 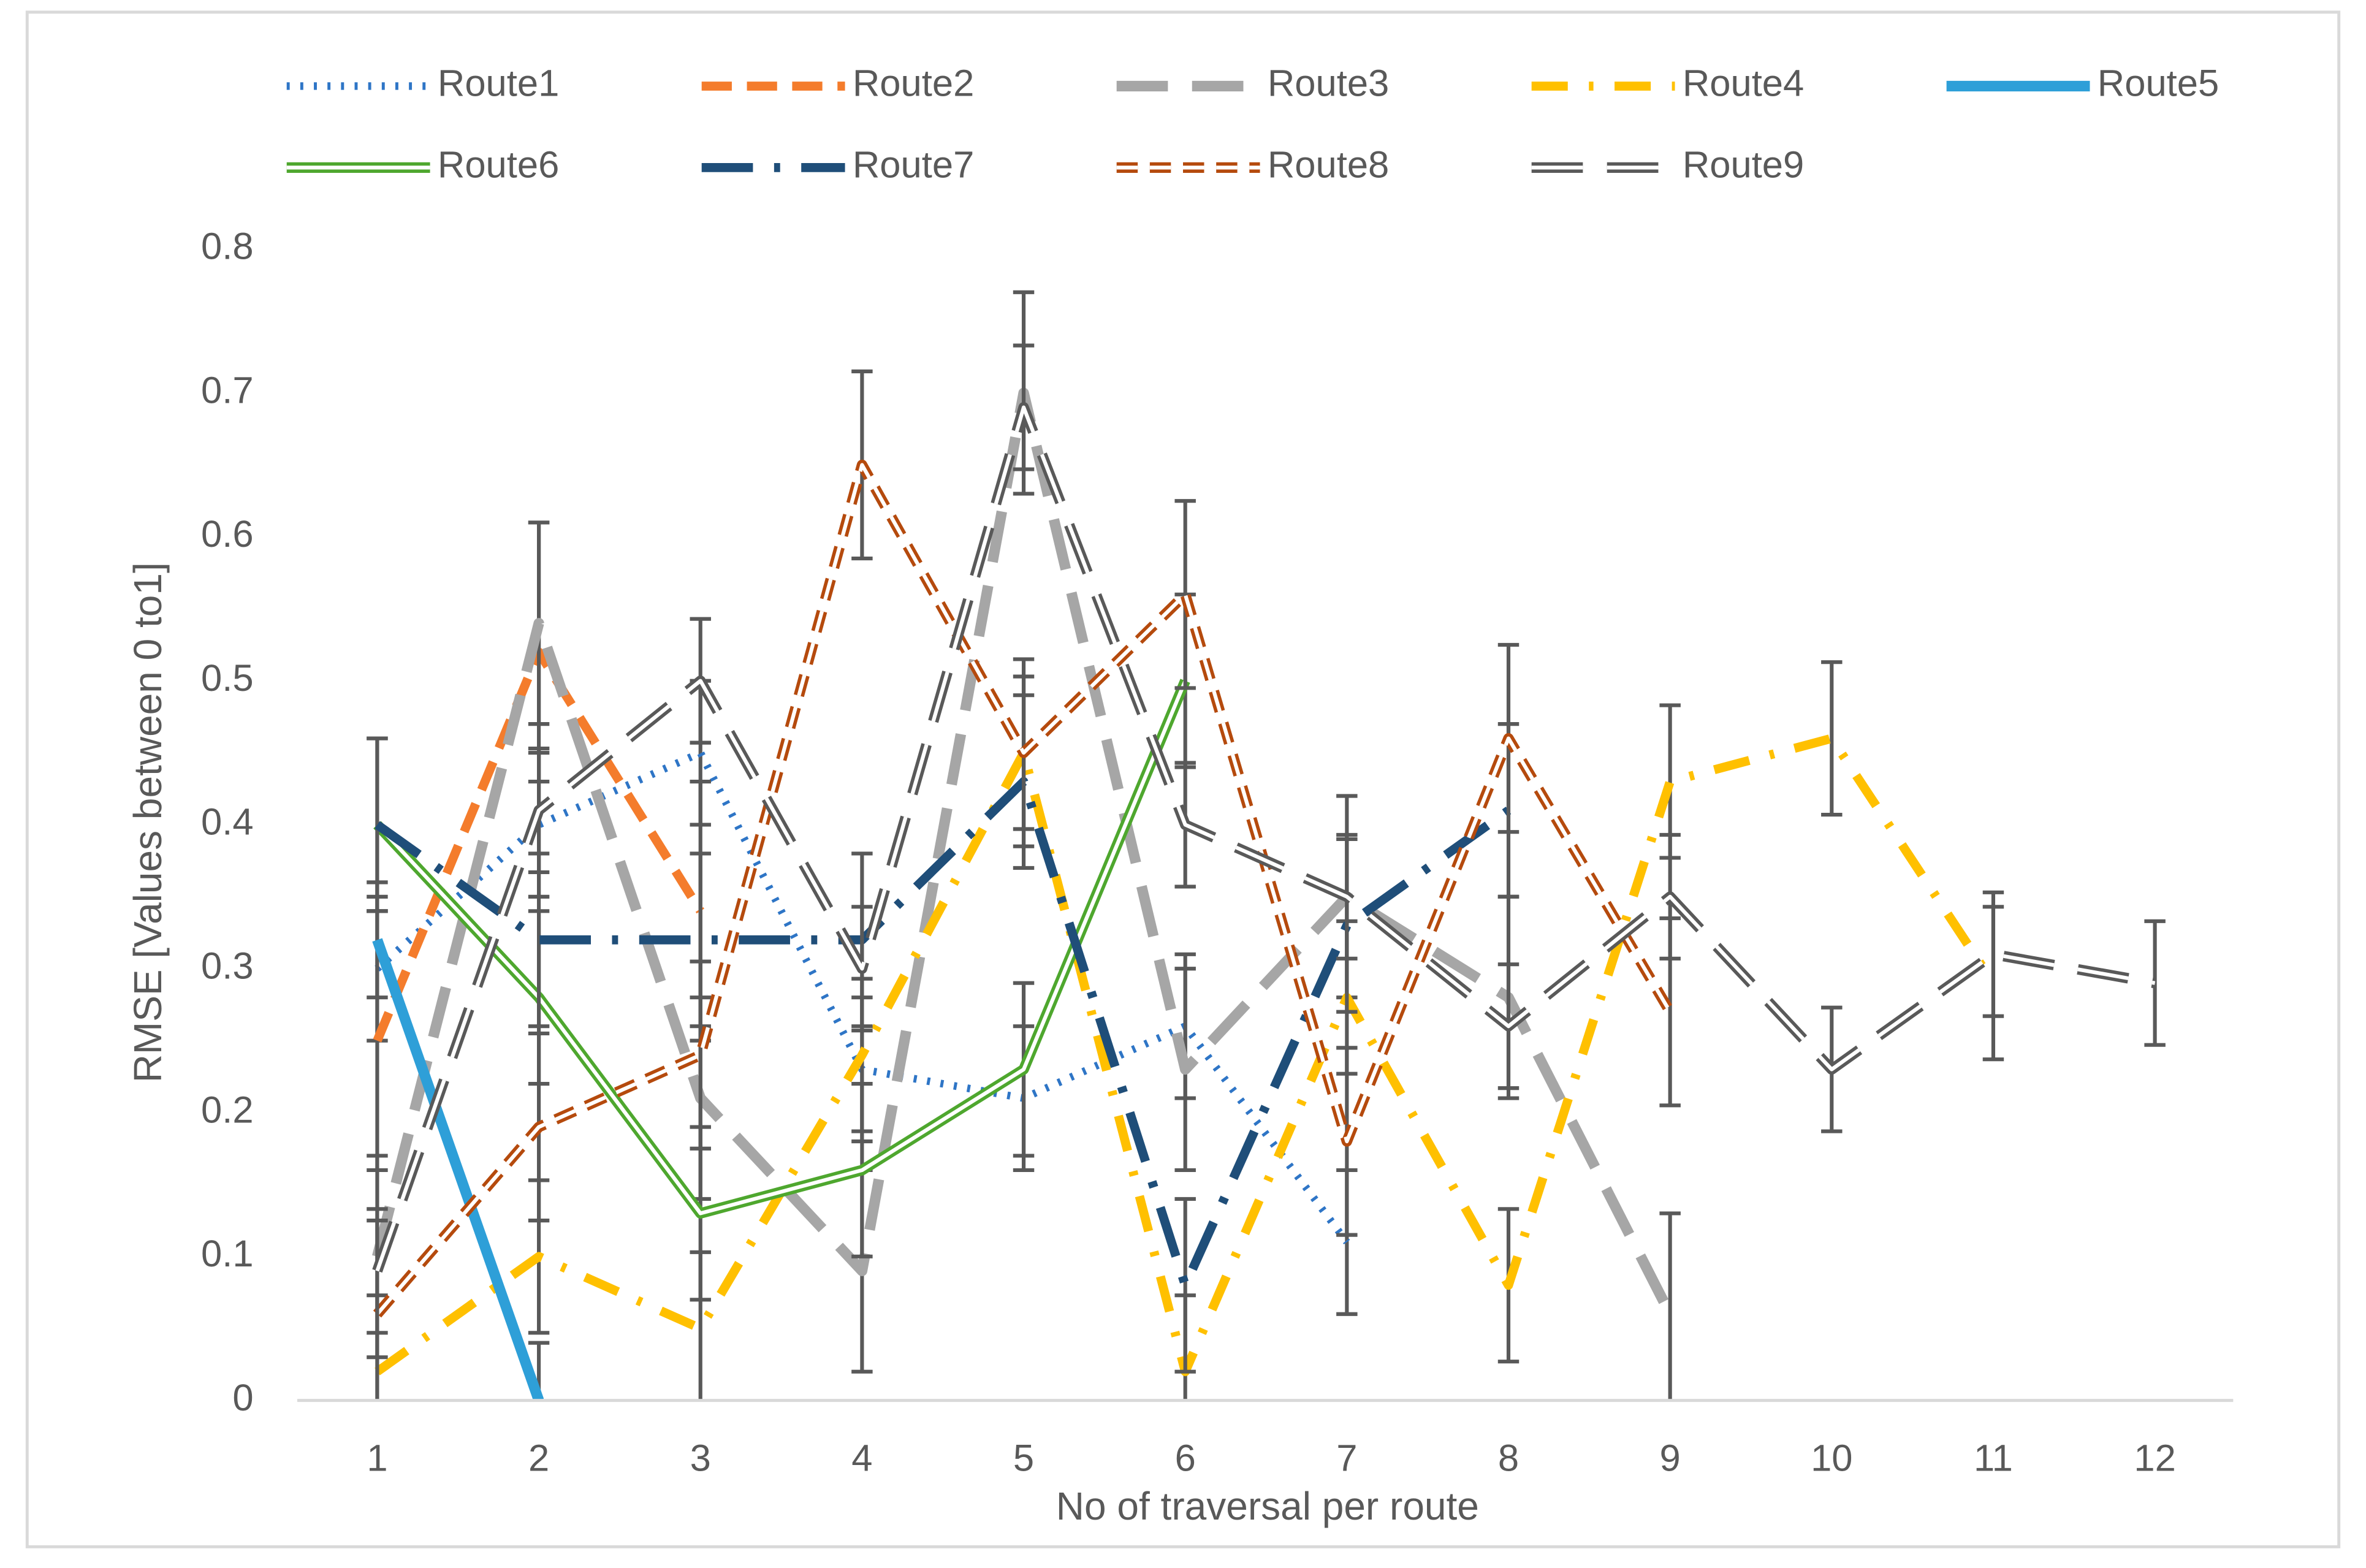 What do you see at coordinates (700, 1458) in the screenshot?
I see `x-tick-label: 3` at bounding box center [700, 1458].